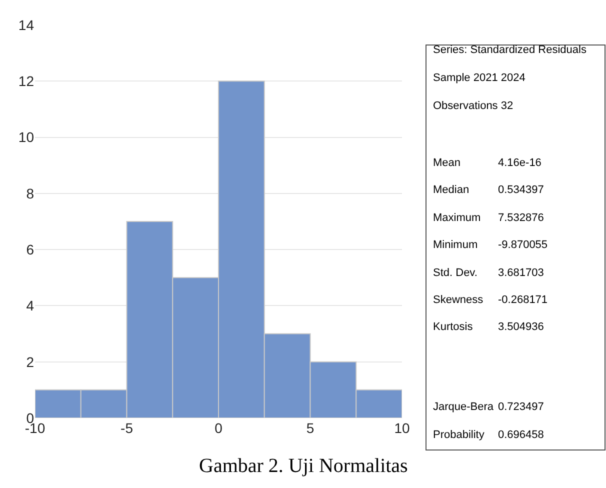 Image resolution: width=606 pixels, height=488 pixels. I want to click on text: 3.681703, so click(521, 273).